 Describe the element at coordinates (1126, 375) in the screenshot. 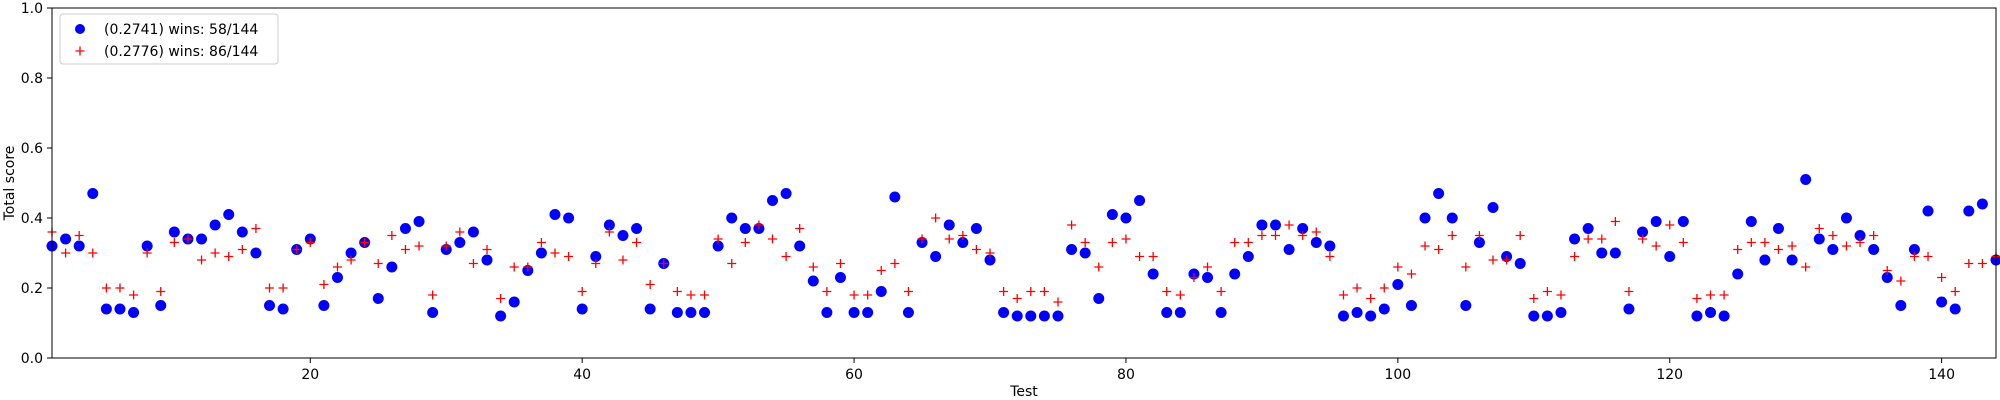

I see `x-tick-label: 80` at that location.